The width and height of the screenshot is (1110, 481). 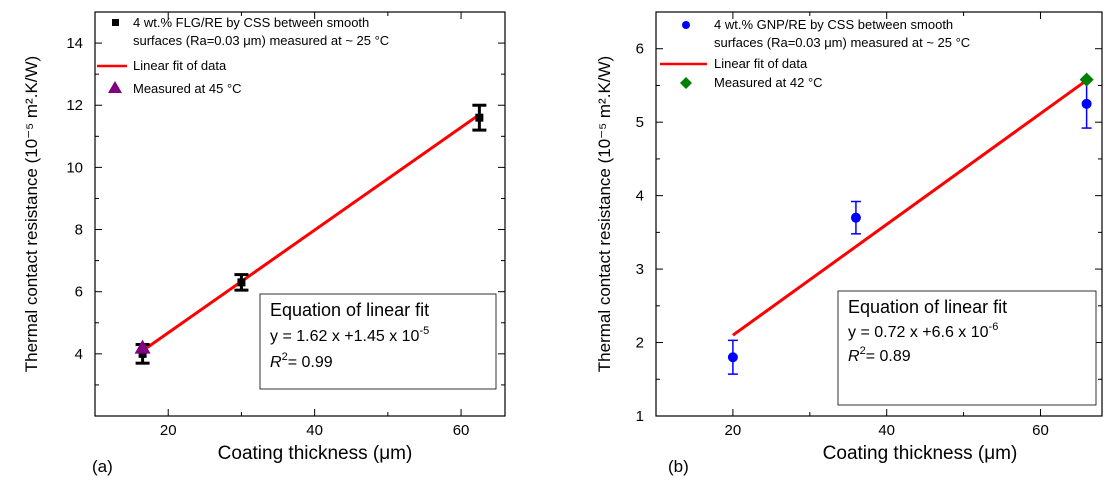 What do you see at coordinates (74, 43) in the screenshot?
I see `y-tick-label: 14` at bounding box center [74, 43].